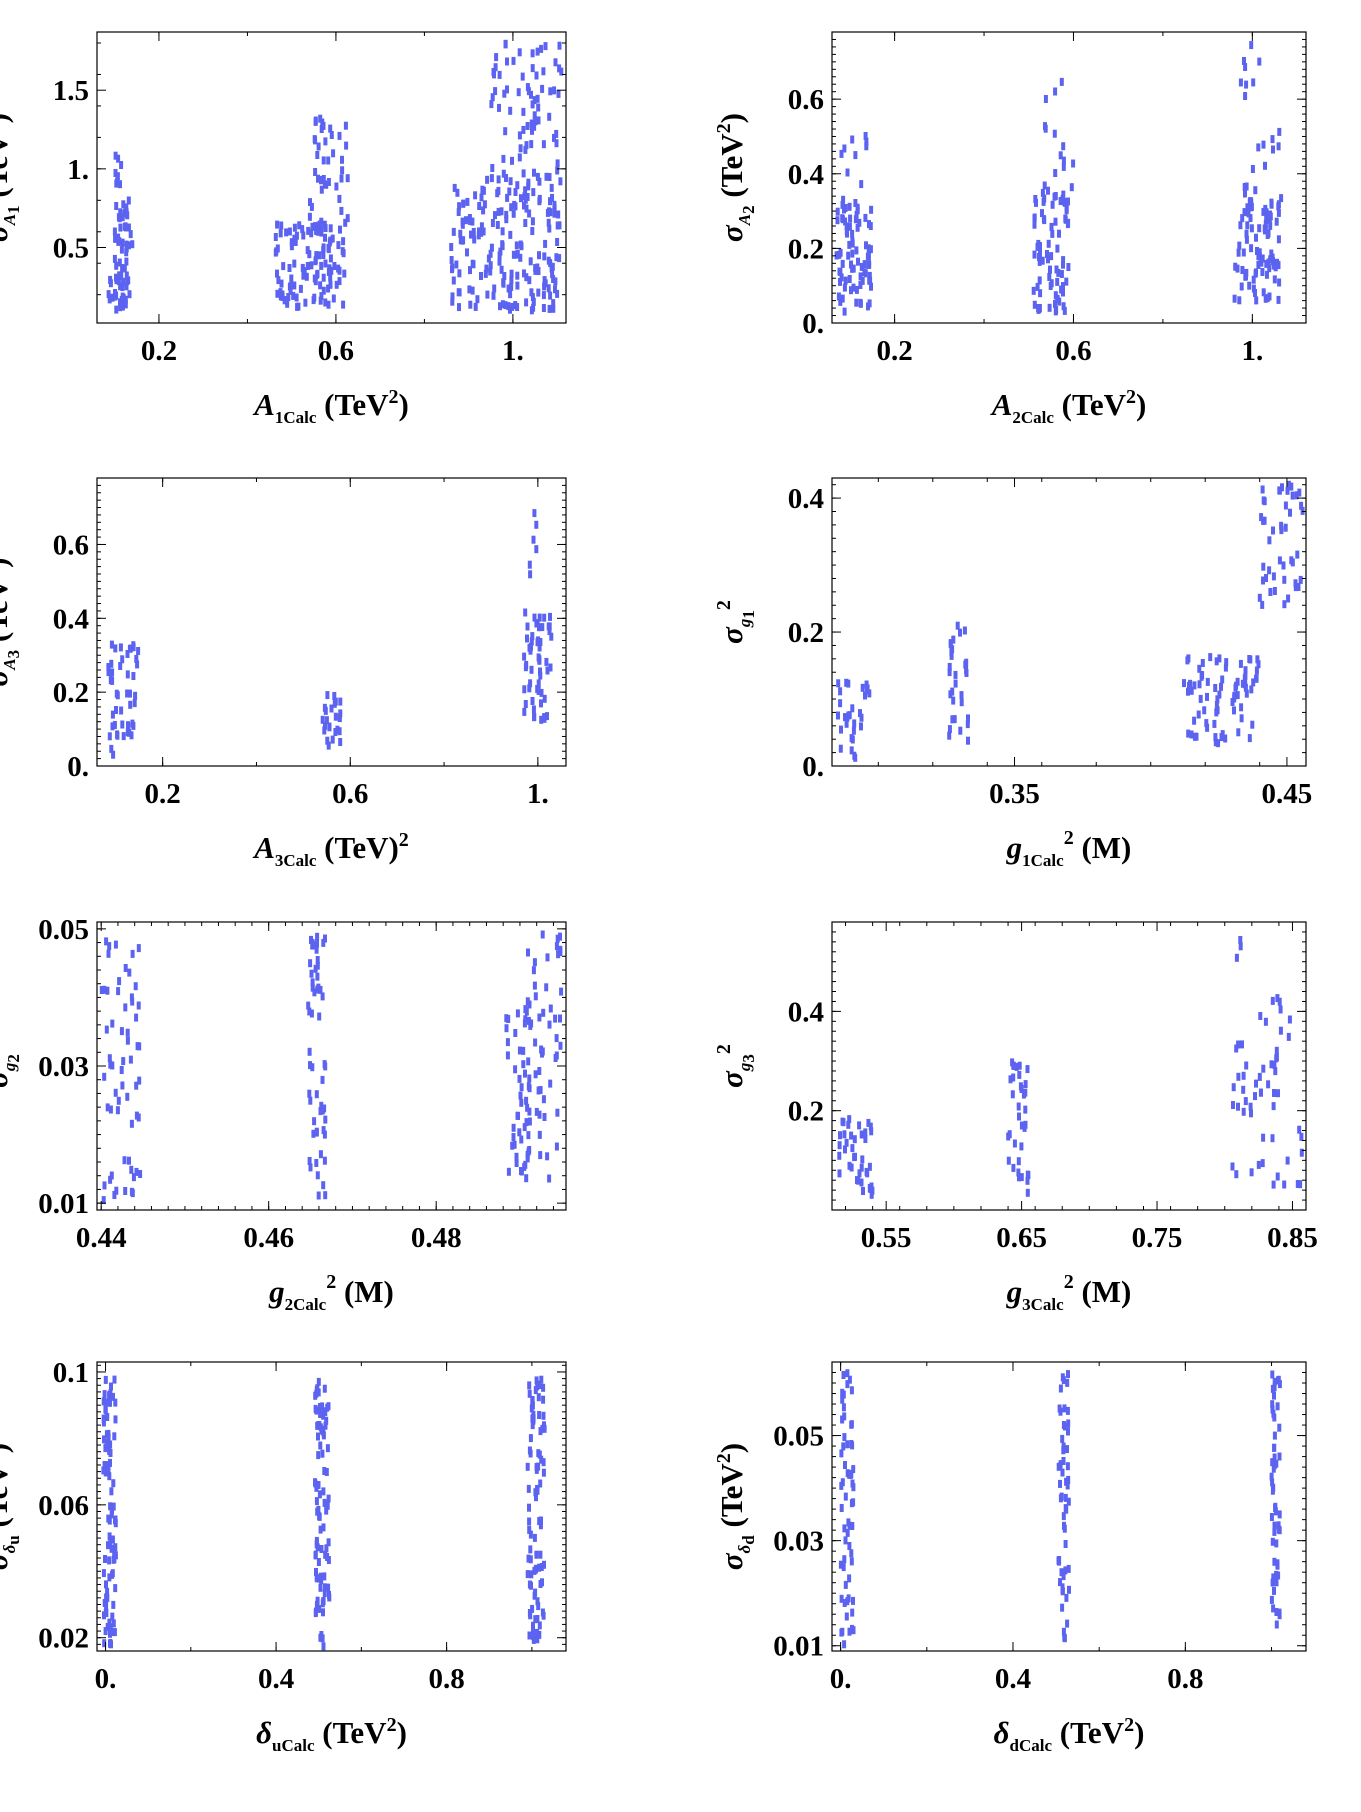  What do you see at coordinates (1002, 1732) in the screenshot?
I see `x-label-symbol: δ` at bounding box center [1002, 1732].